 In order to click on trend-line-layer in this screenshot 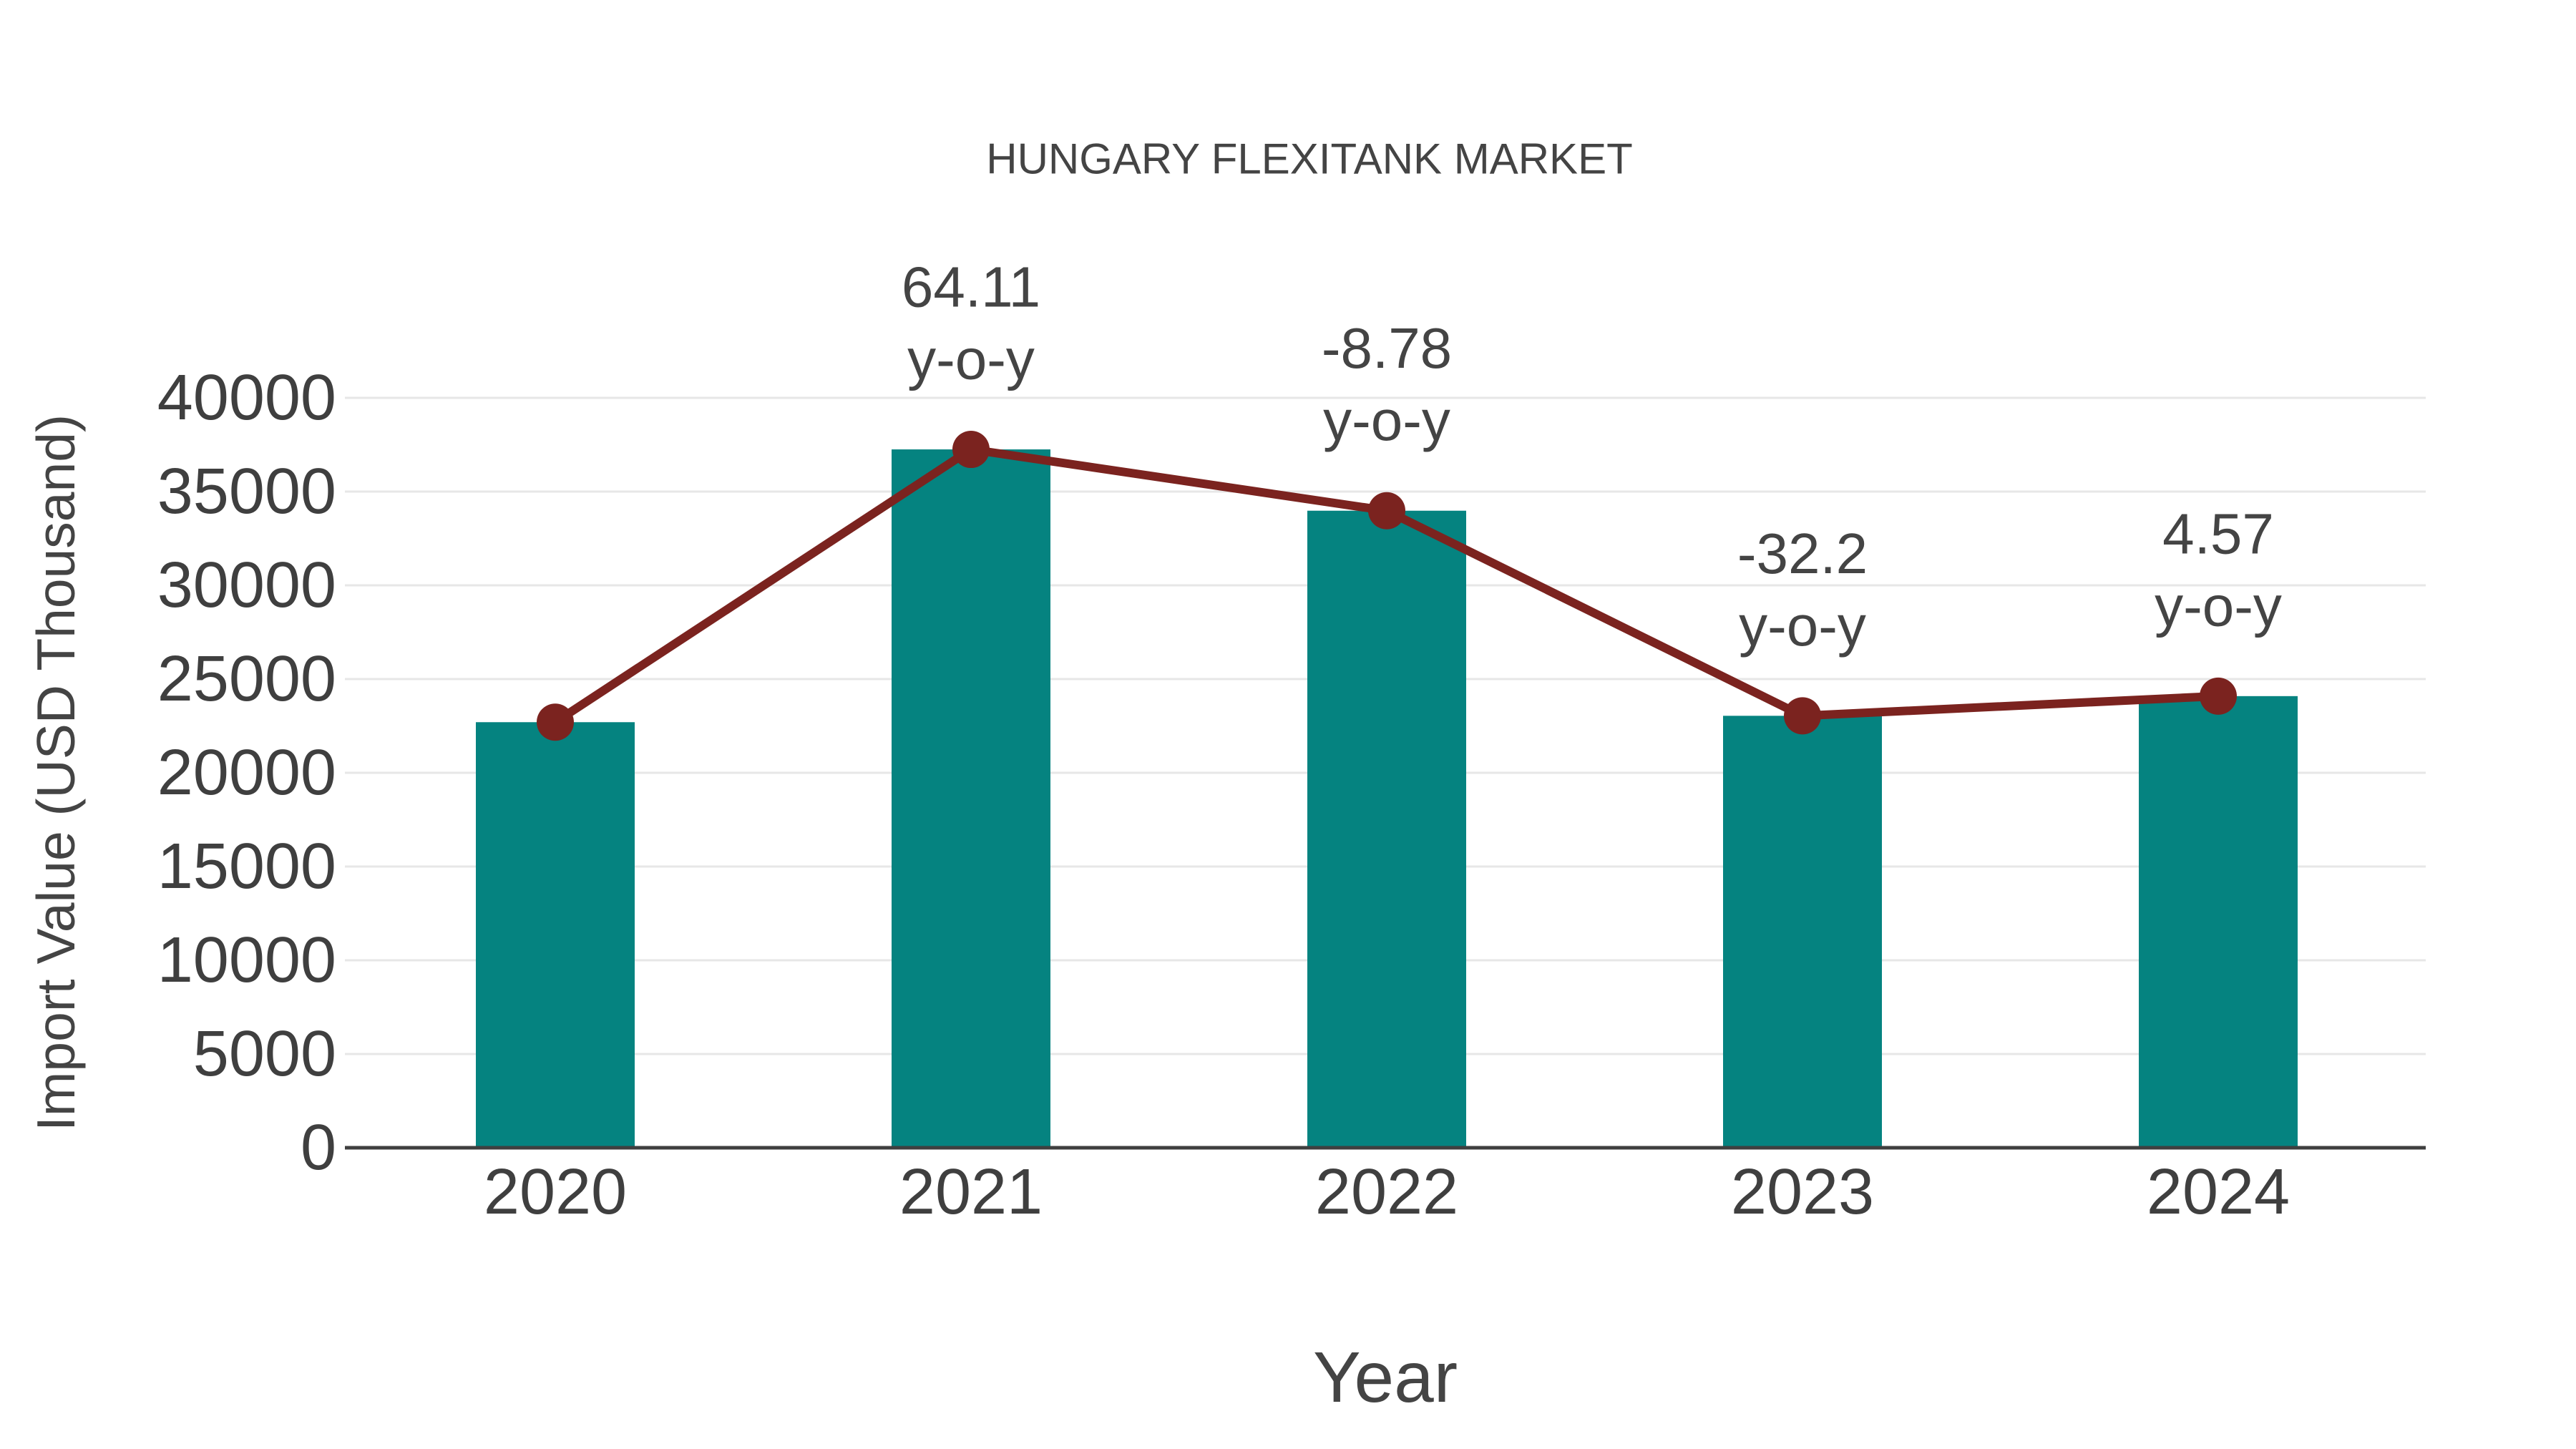, I will do `click(1387, 586)`.